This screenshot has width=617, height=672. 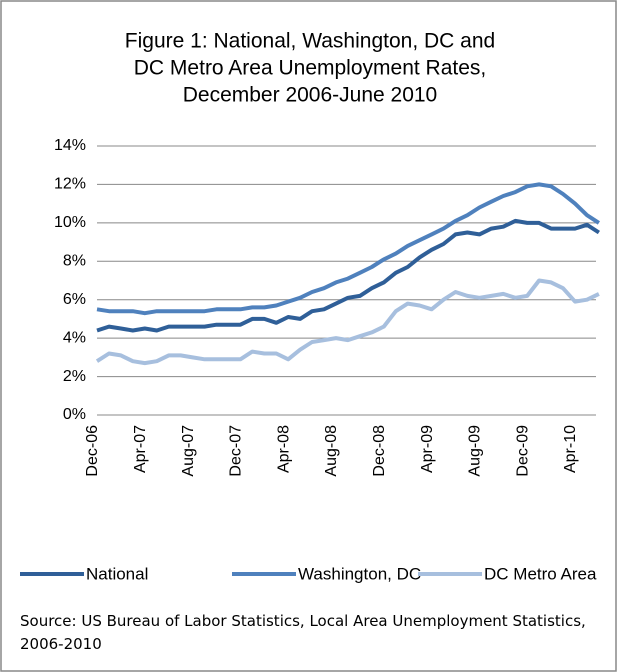 What do you see at coordinates (310, 41) in the screenshot?
I see `chart-title: Figure 1: National, Washington, DC and` at bounding box center [310, 41].